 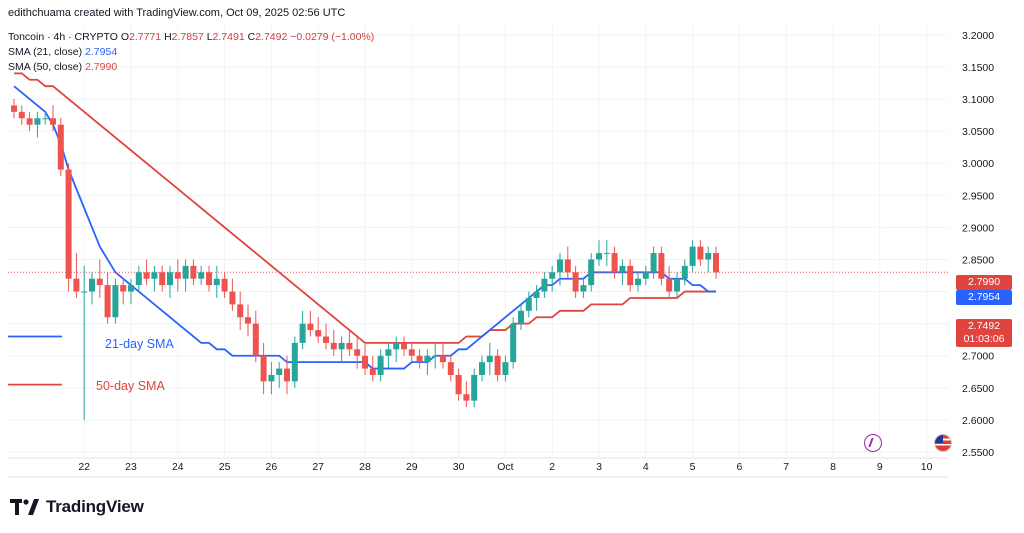 I want to click on tradingview-logo: TradingView, so click(x=77, y=507).